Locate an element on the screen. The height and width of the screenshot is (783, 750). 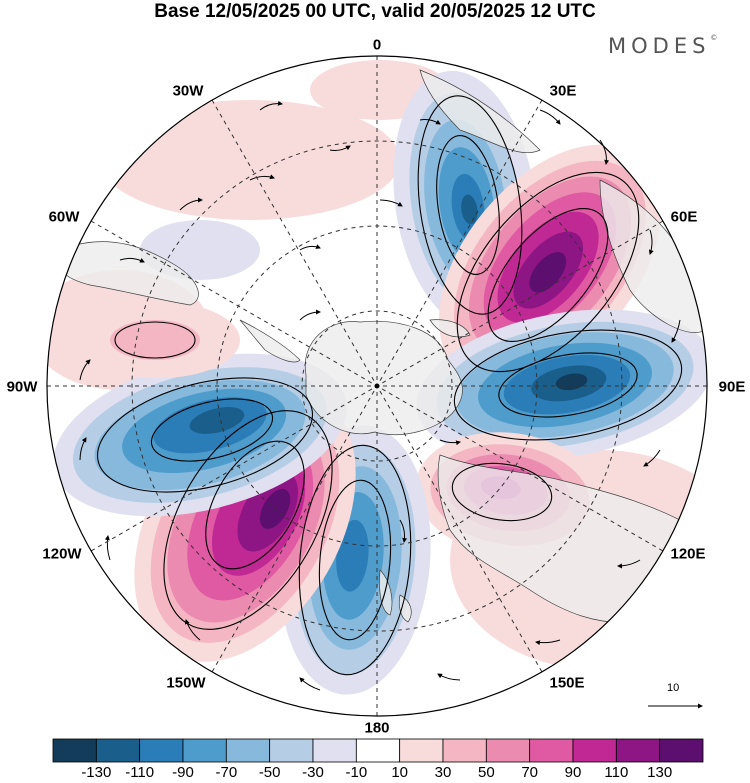
modes-logo: MODES© is located at coordinates (662, 46).